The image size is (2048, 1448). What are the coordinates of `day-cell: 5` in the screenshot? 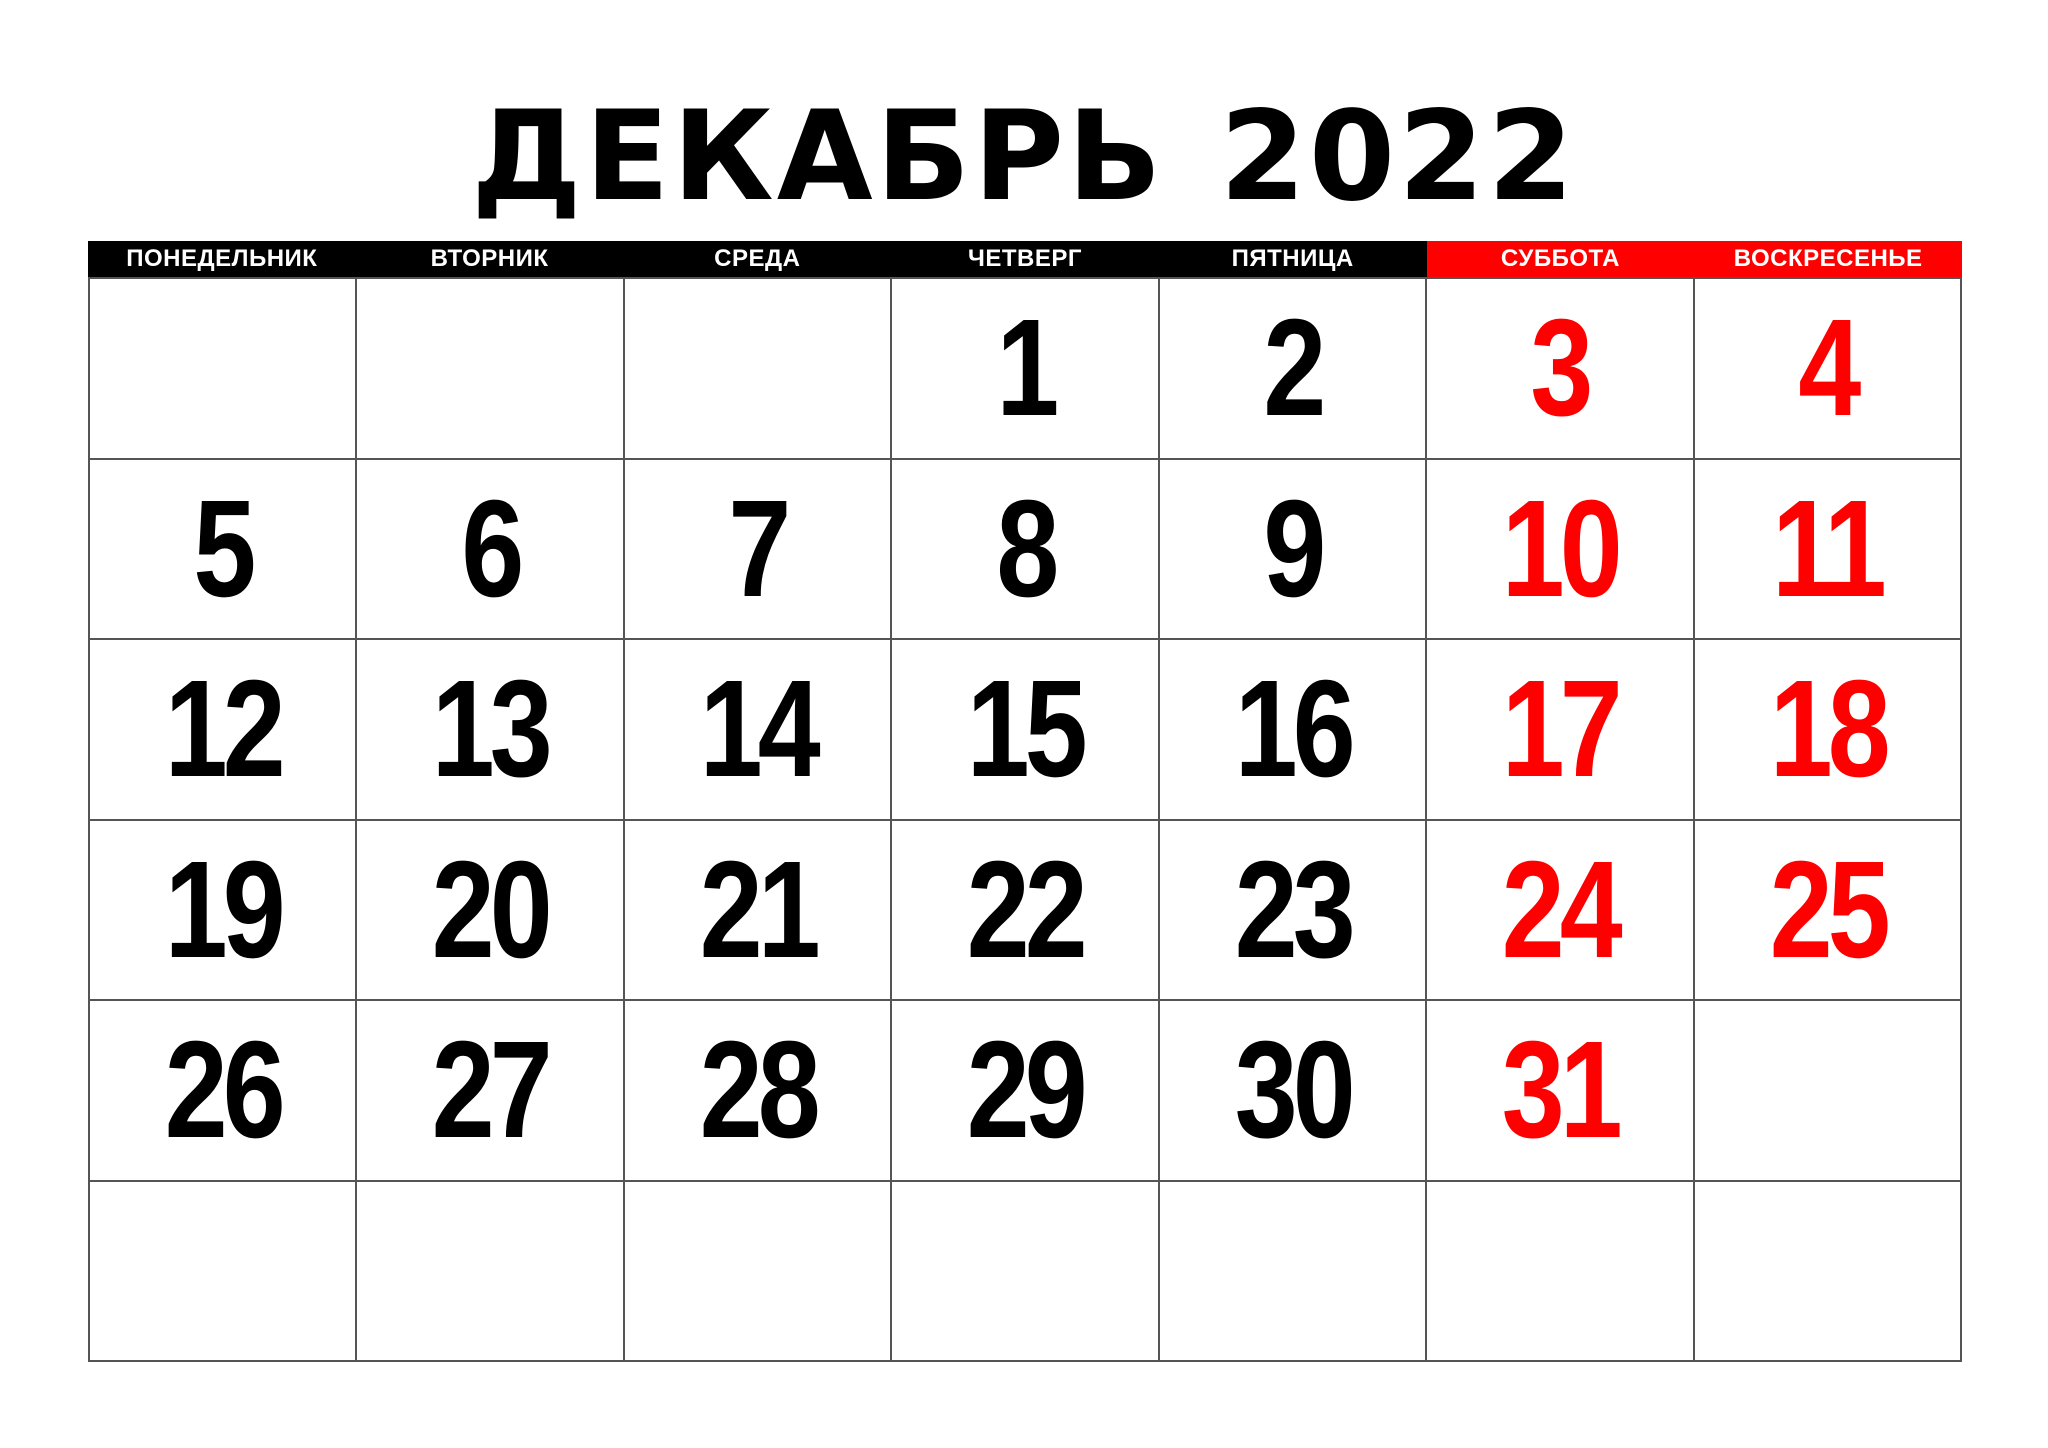 It's located at (224, 549).